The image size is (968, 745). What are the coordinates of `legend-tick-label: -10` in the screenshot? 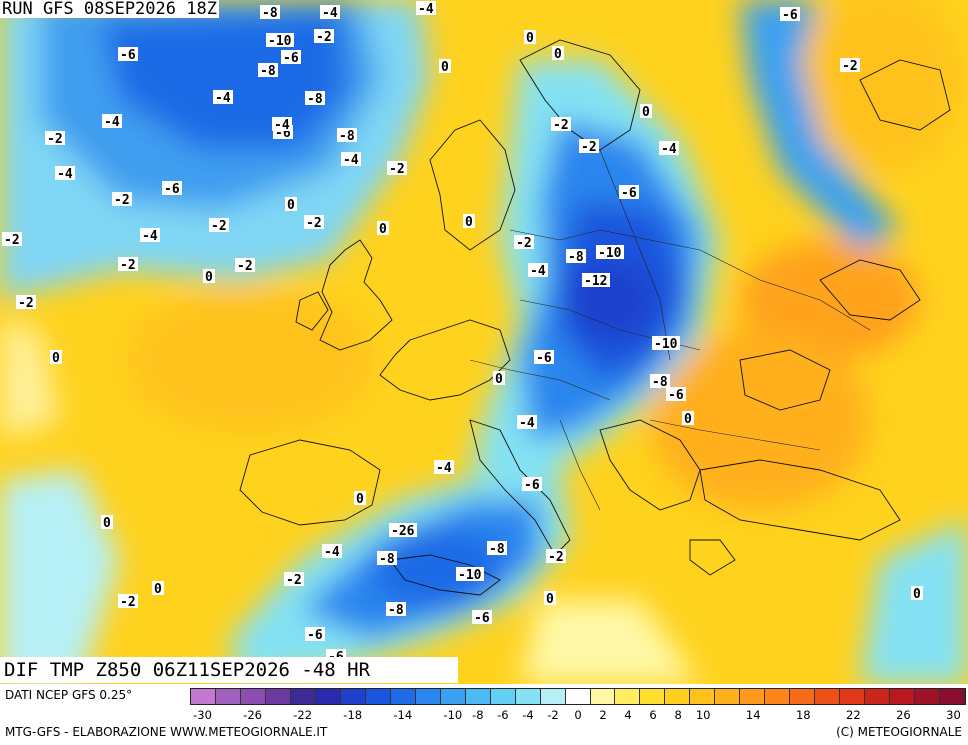 It's located at (453, 715).